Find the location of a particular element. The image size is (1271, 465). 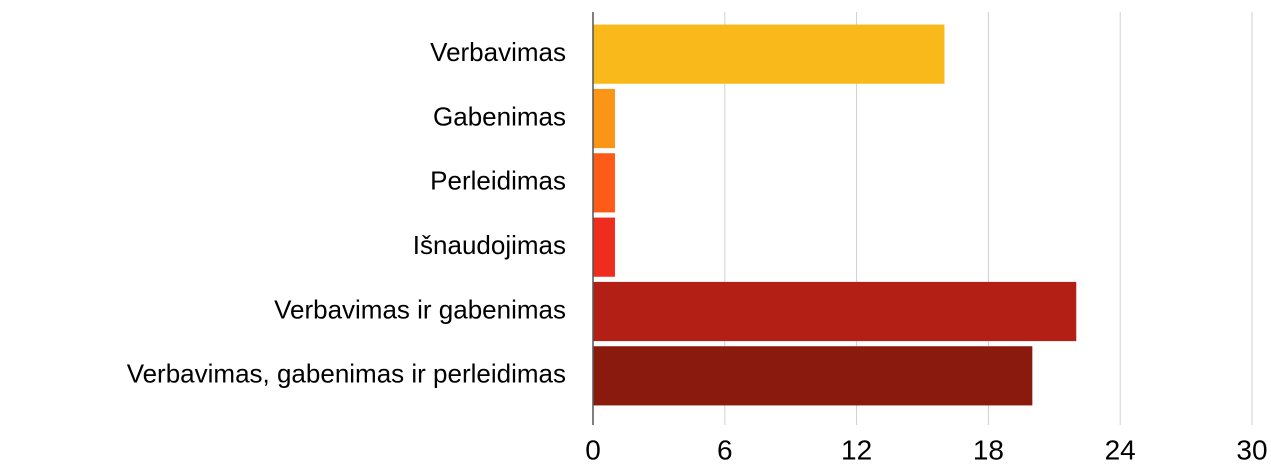

y-tick-label: Verbavimas ir gabenimas is located at coordinates (420, 309).